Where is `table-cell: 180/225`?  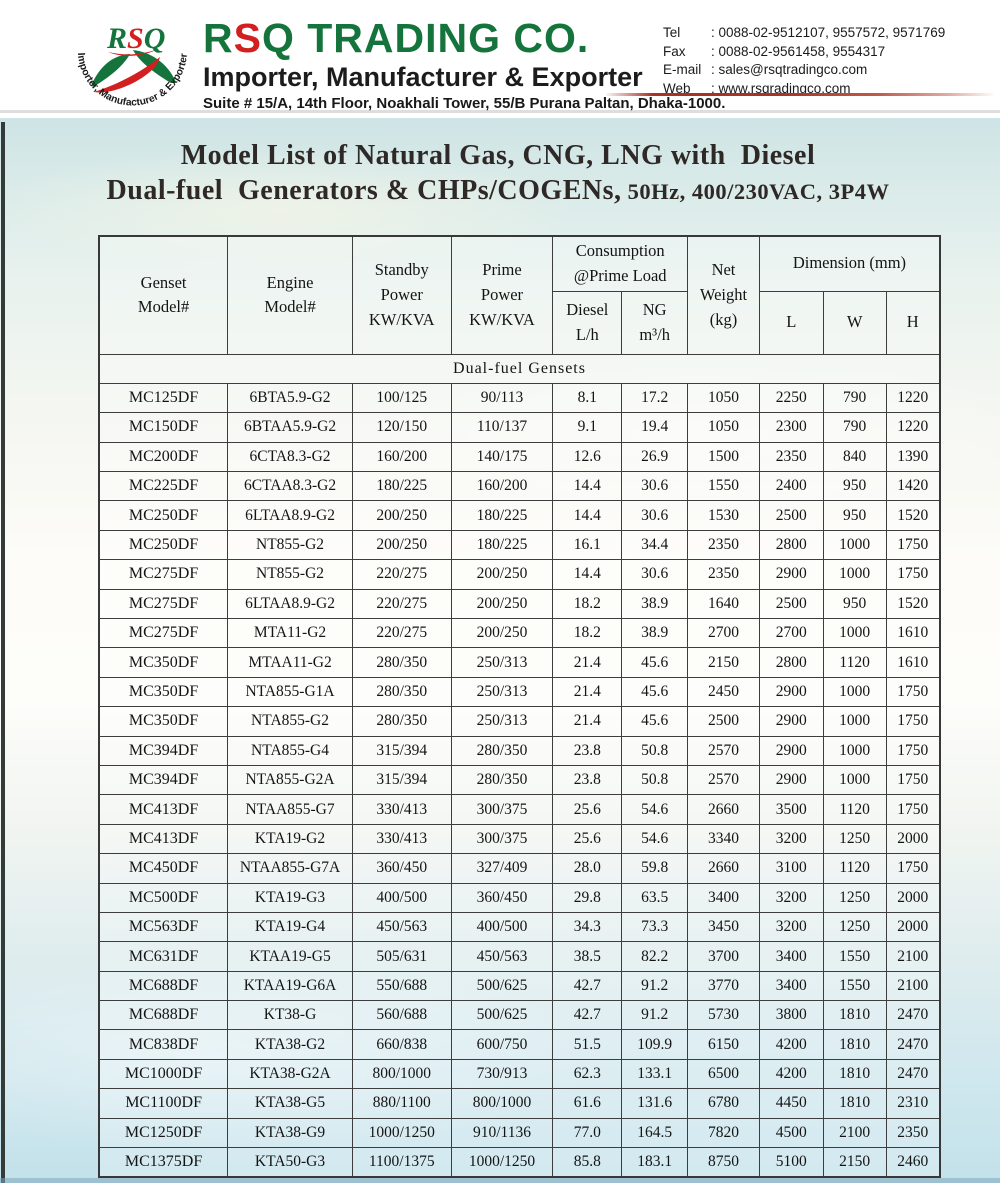 table-cell: 180/225 is located at coordinates (401, 486).